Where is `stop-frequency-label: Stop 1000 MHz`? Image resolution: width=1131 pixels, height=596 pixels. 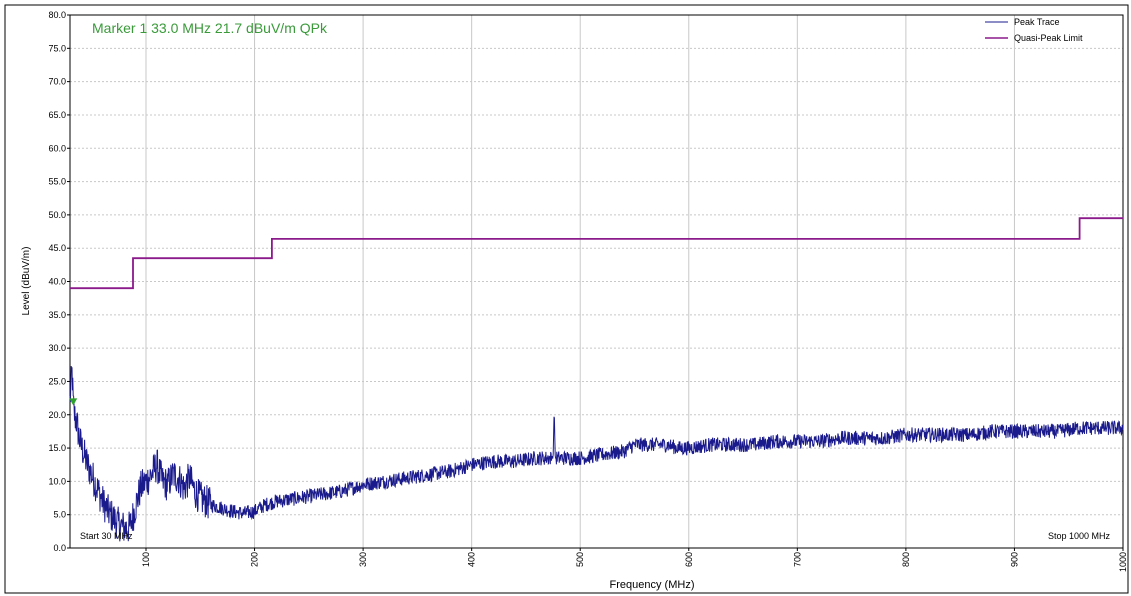
stop-frequency-label: Stop 1000 MHz is located at coordinates (1079, 536).